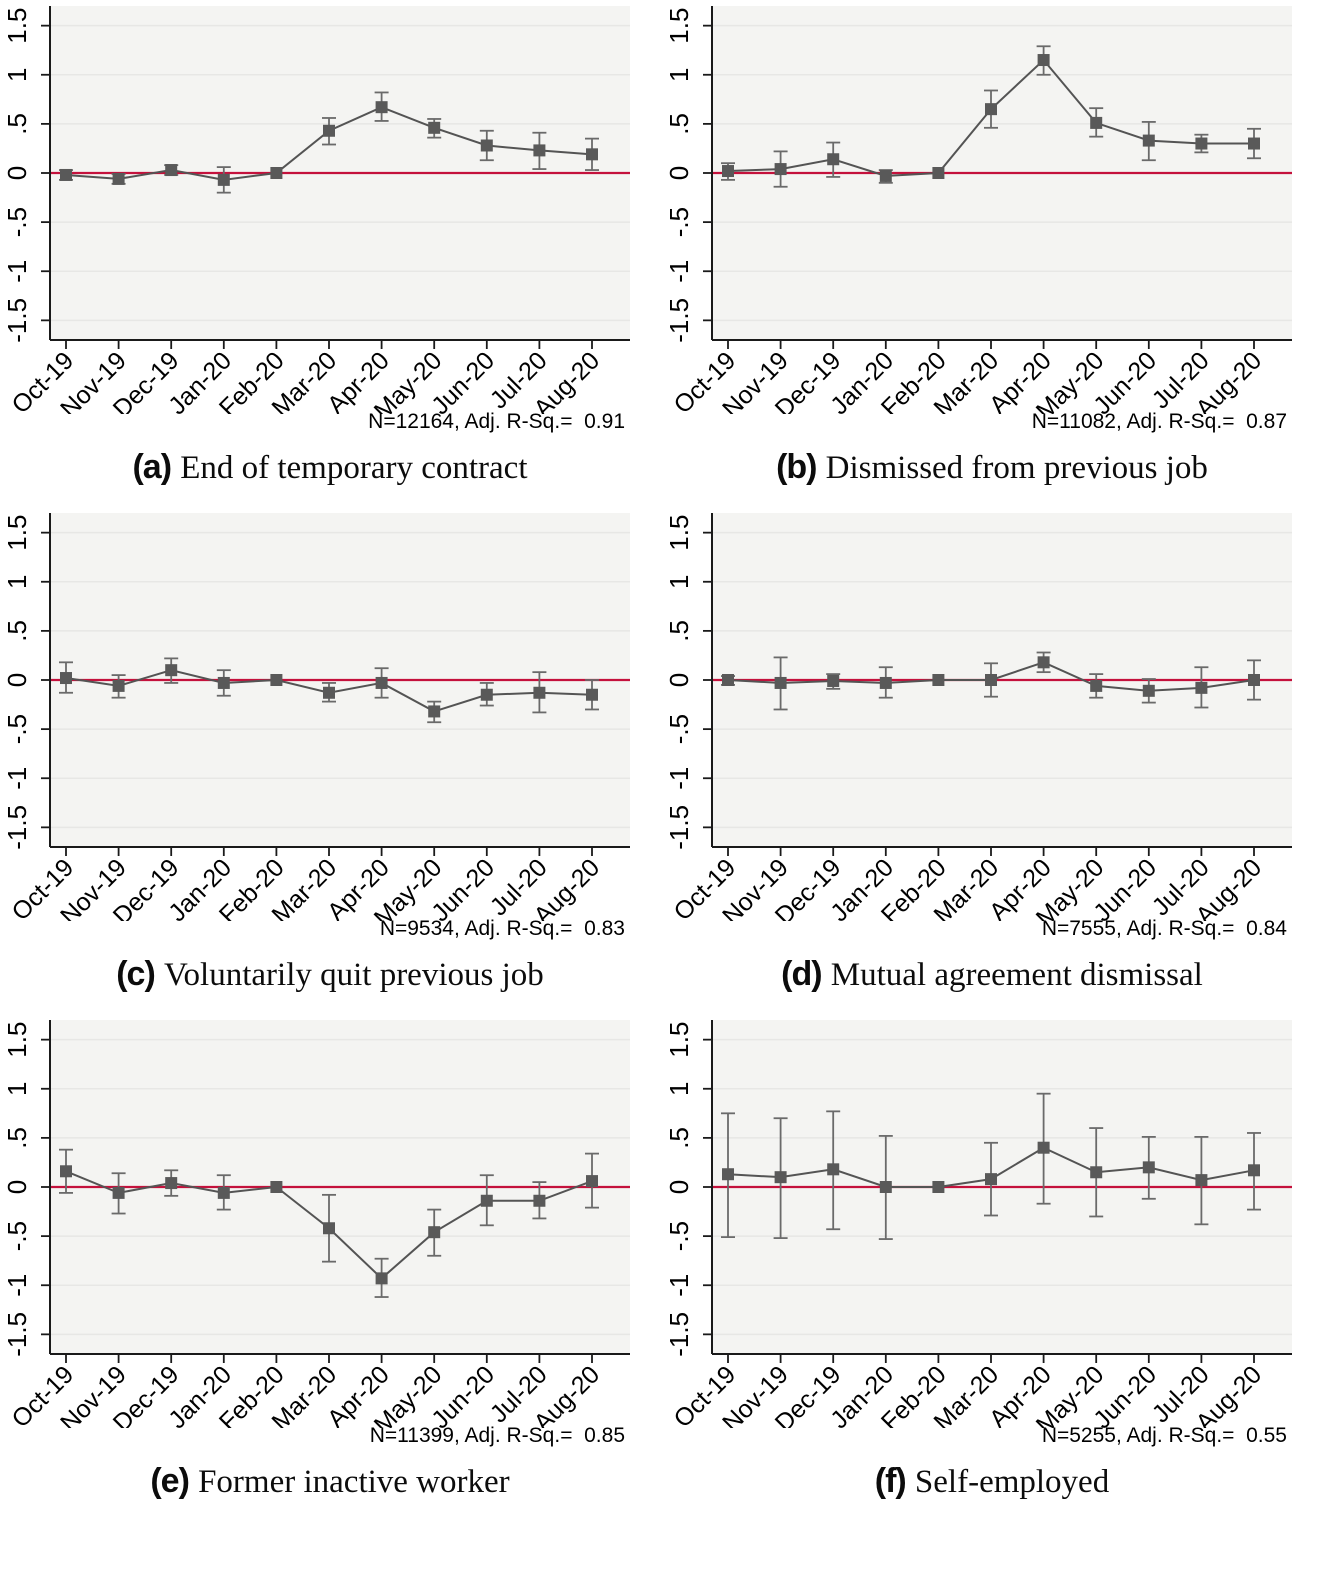 This screenshot has width=1324, height=1588. What do you see at coordinates (890, 1481) in the screenshot?
I see `panel-letter: (f)` at bounding box center [890, 1481].